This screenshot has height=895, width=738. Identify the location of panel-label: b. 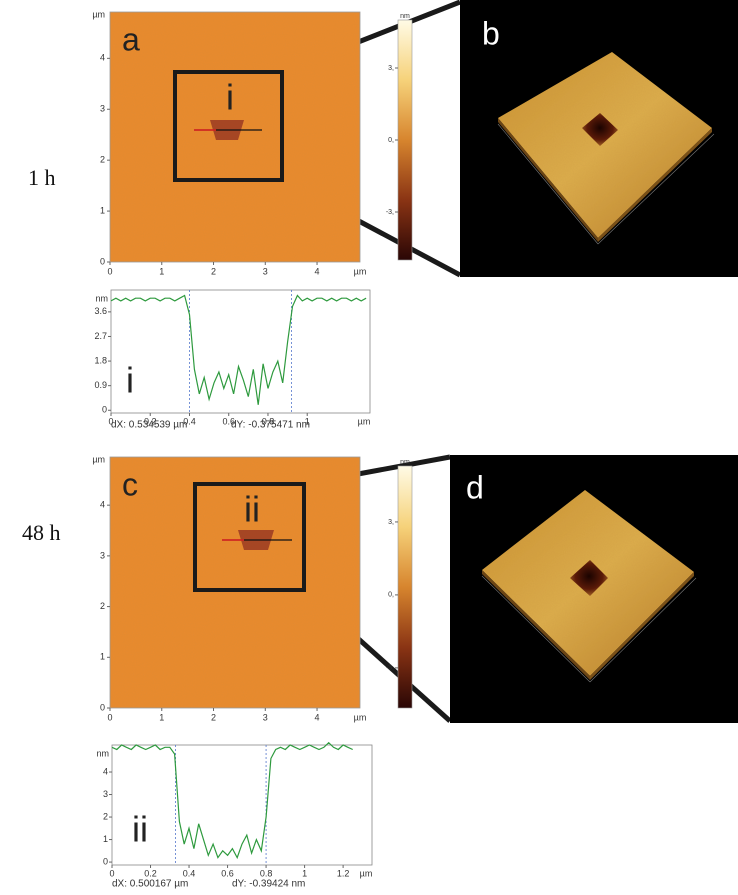
(491, 33).